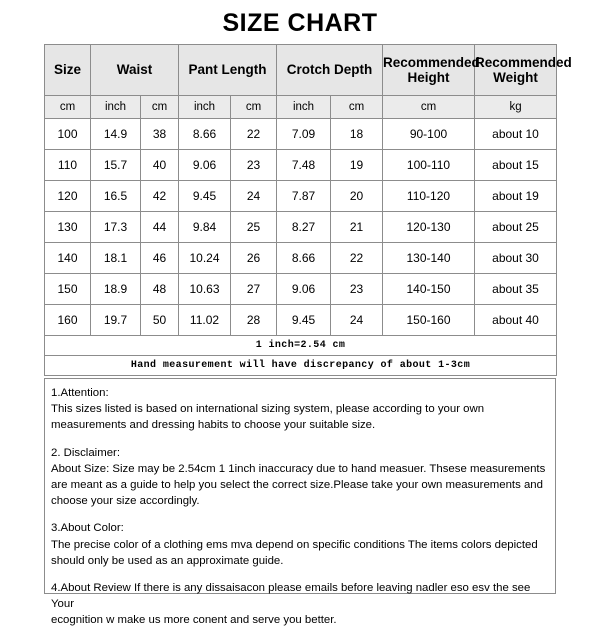 The image size is (600, 628). I want to click on table-cell: 10.63, so click(204, 289).